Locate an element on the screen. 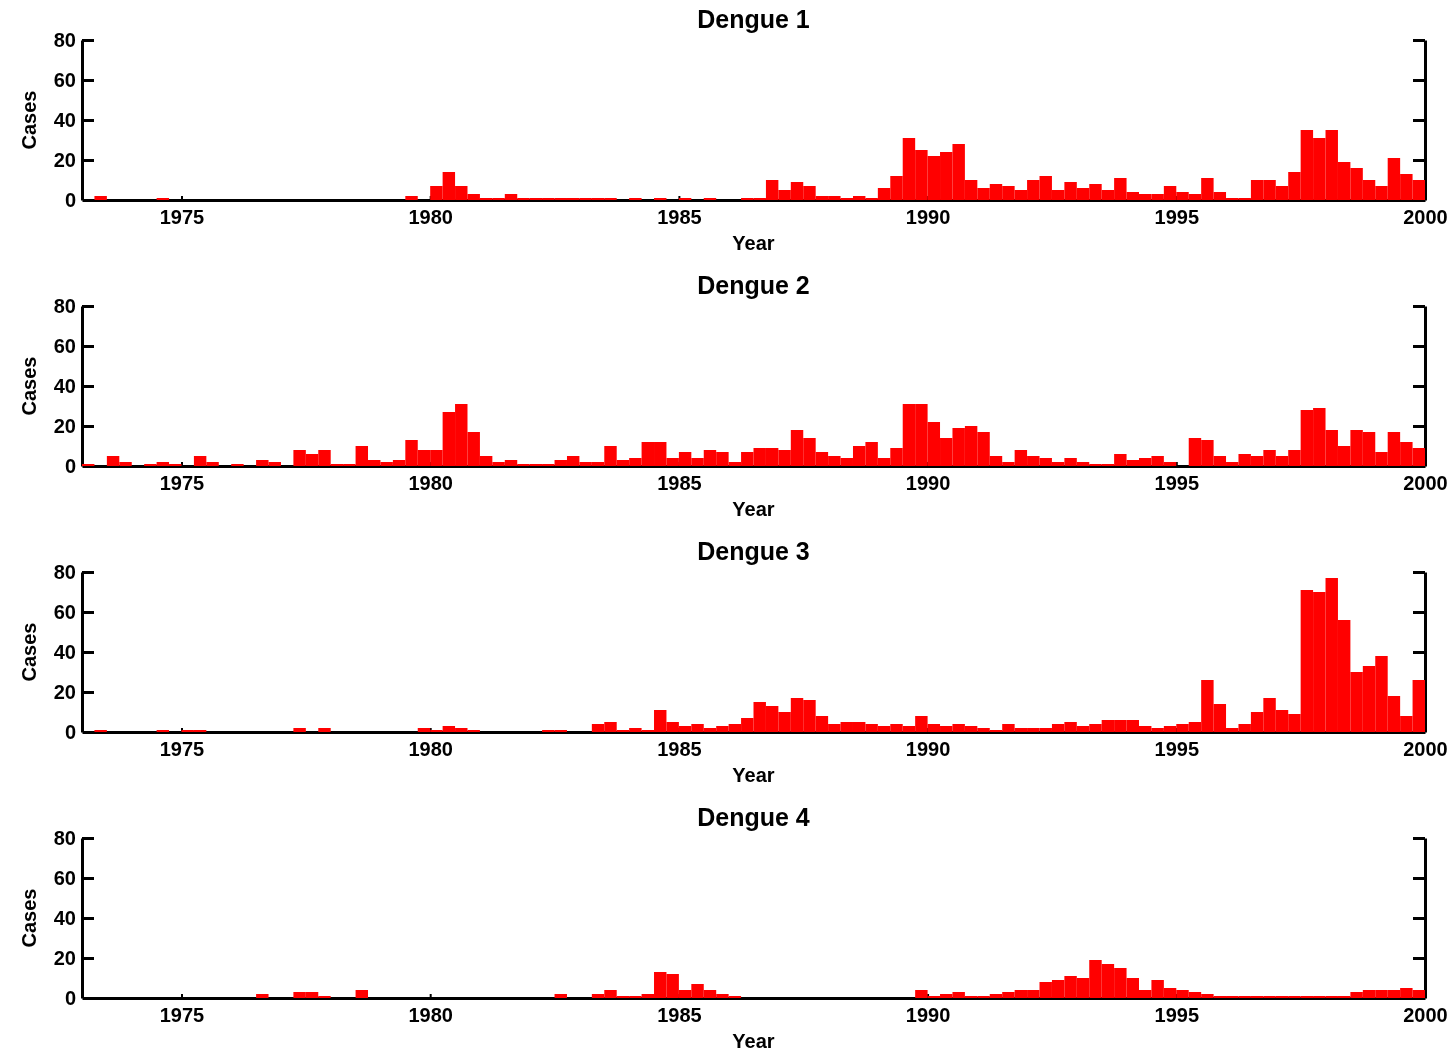 This screenshot has height=1051, width=1455. chart-title: Dengue 1 is located at coordinates (753, 19).